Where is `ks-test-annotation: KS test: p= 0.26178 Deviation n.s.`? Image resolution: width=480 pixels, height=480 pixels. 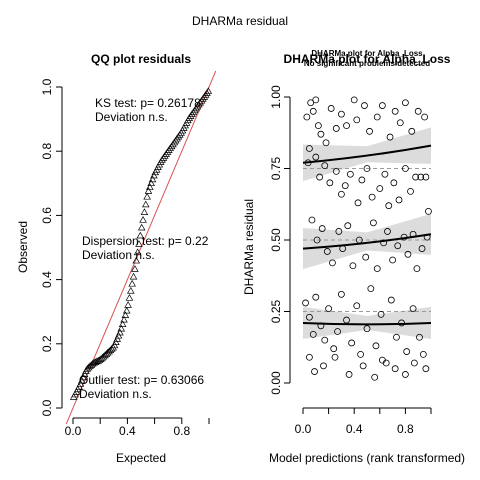
ks-test-annotation: KS test: p= 0.26178 Deviation n.s. is located at coordinates (148, 110).